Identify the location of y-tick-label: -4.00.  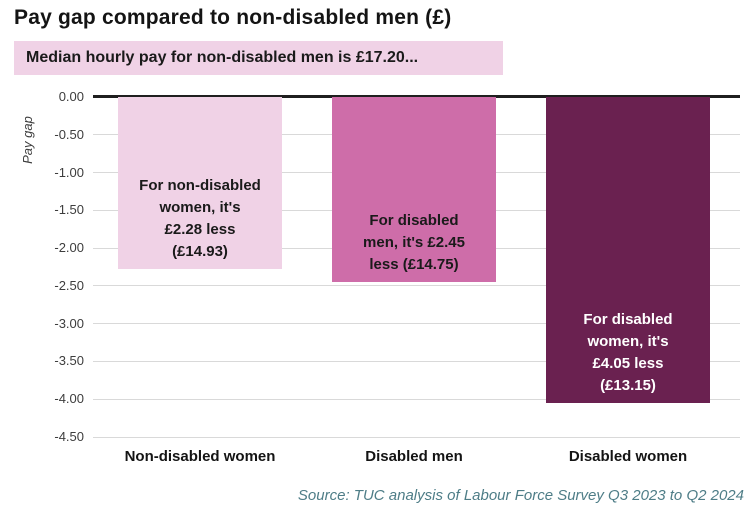
(69, 399).